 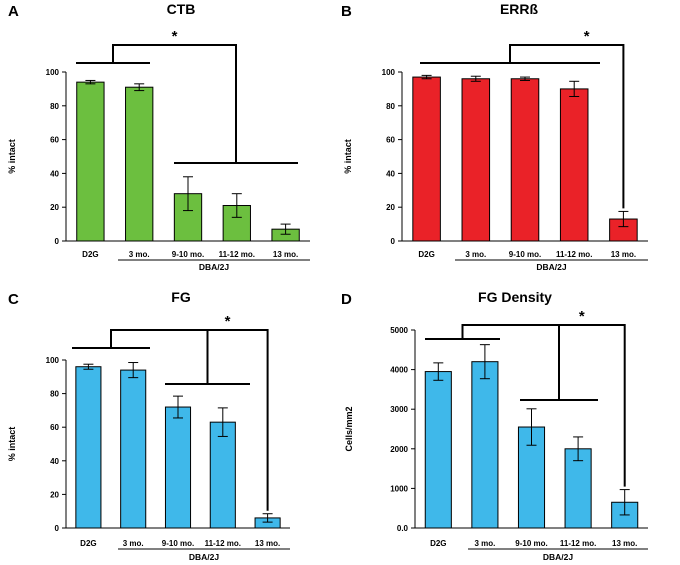 What do you see at coordinates (181, 9) in the screenshot?
I see `chart-title: CTB` at bounding box center [181, 9].